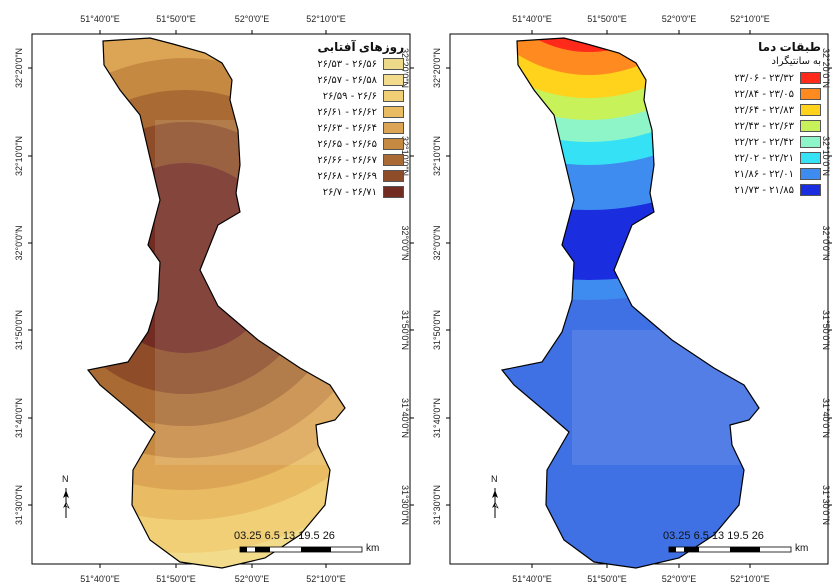 The image size is (833, 588). What do you see at coordinates (764, 94) in the screenshot?
I see `legend-label: ۲۳/۰۵ - ۲۲/۸۴` at bounding box center [764, 94].